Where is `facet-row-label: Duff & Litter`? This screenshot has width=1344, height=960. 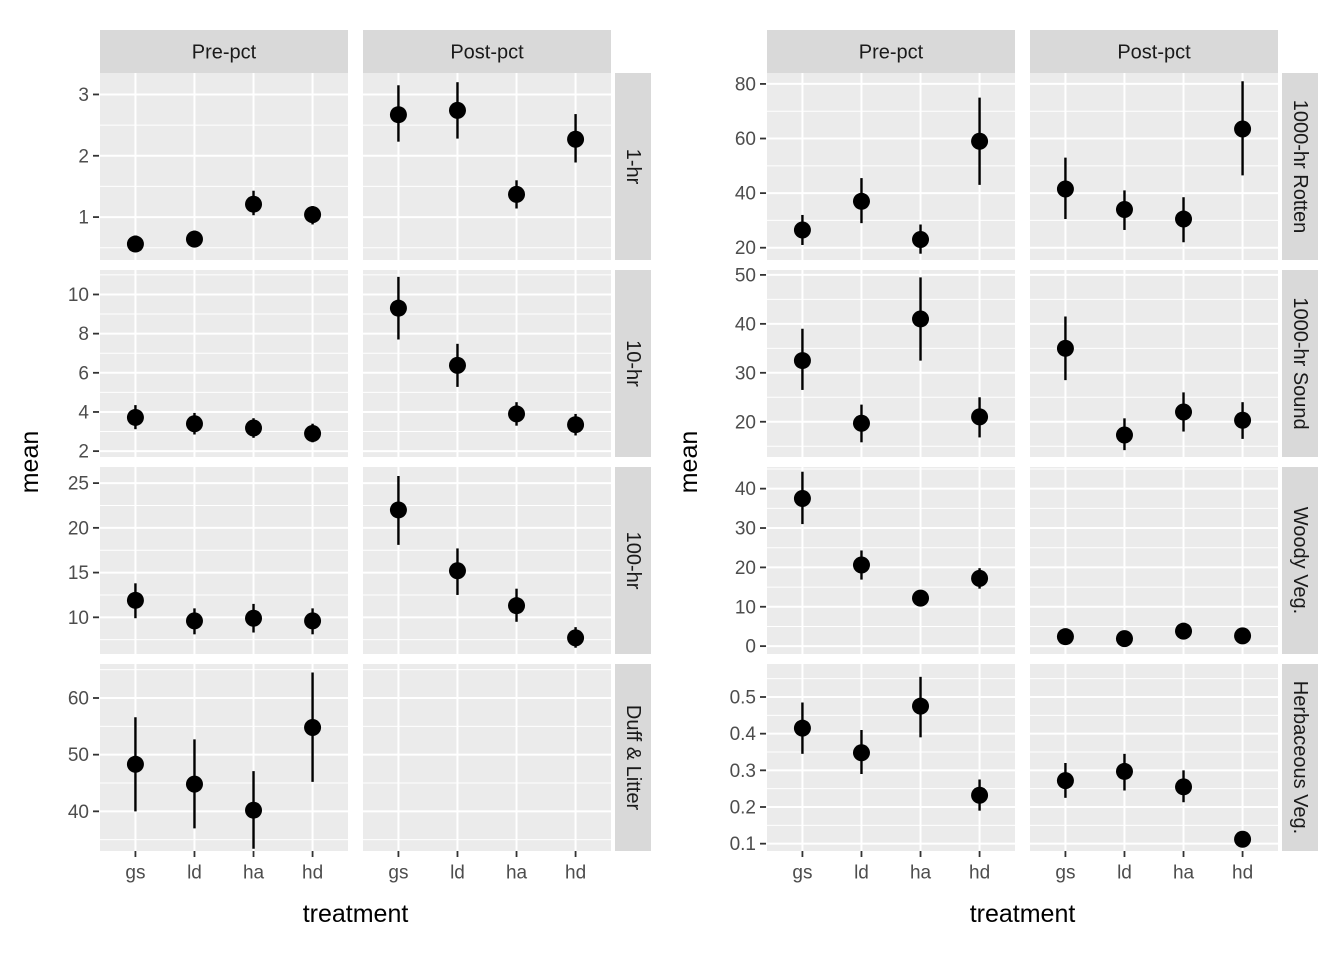 facet-row-label: Duff & Litter is located at coordinates (633, 758).